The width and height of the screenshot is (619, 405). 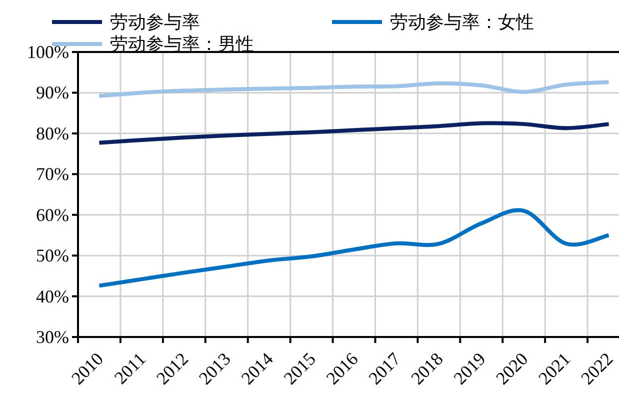 What do you see at coordinates (155, 22) in the screenshot?
I see `legend-label: 劳动参与率` at bounding box center [155, 22].